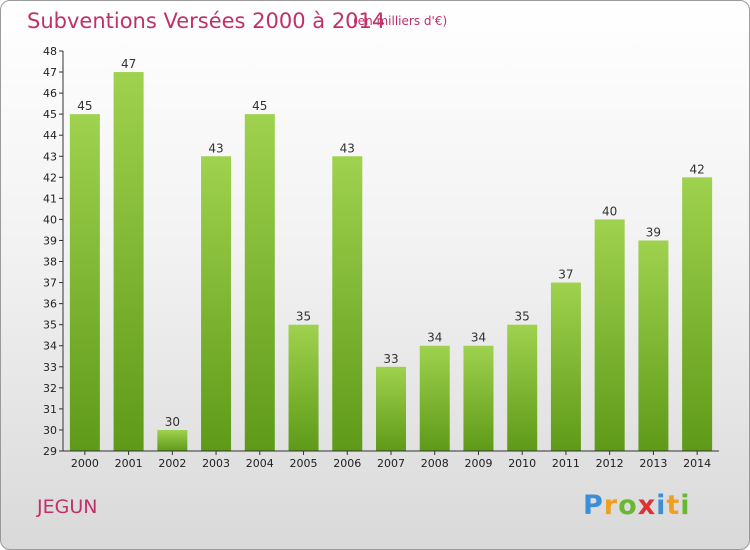 This screenshot has width=750, height=550. What do you see at coordinates (50, 325) in the screenshot?
I see `y-tick-label: 35` at bounding box center [50, 325].